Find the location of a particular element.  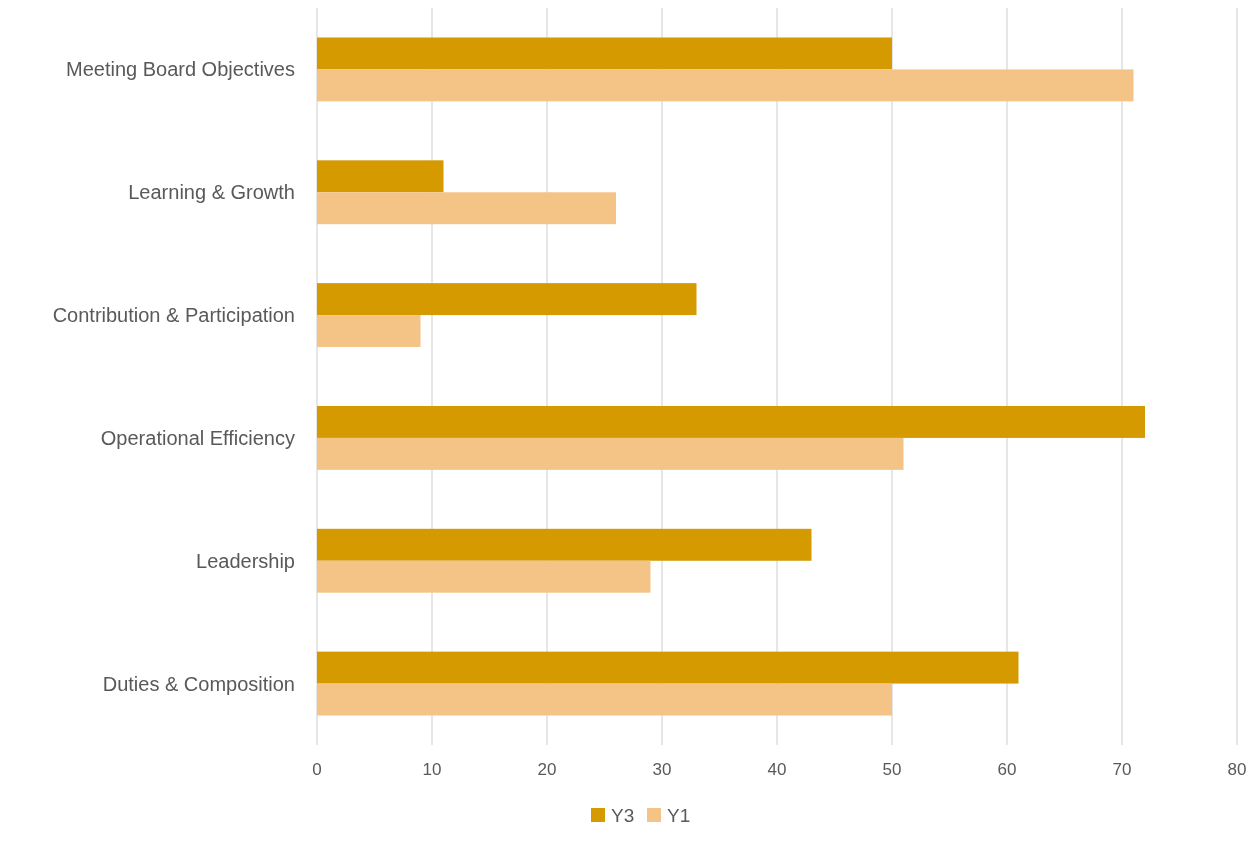

x-tick-label: 70 is located at coordinates (1122, 769).